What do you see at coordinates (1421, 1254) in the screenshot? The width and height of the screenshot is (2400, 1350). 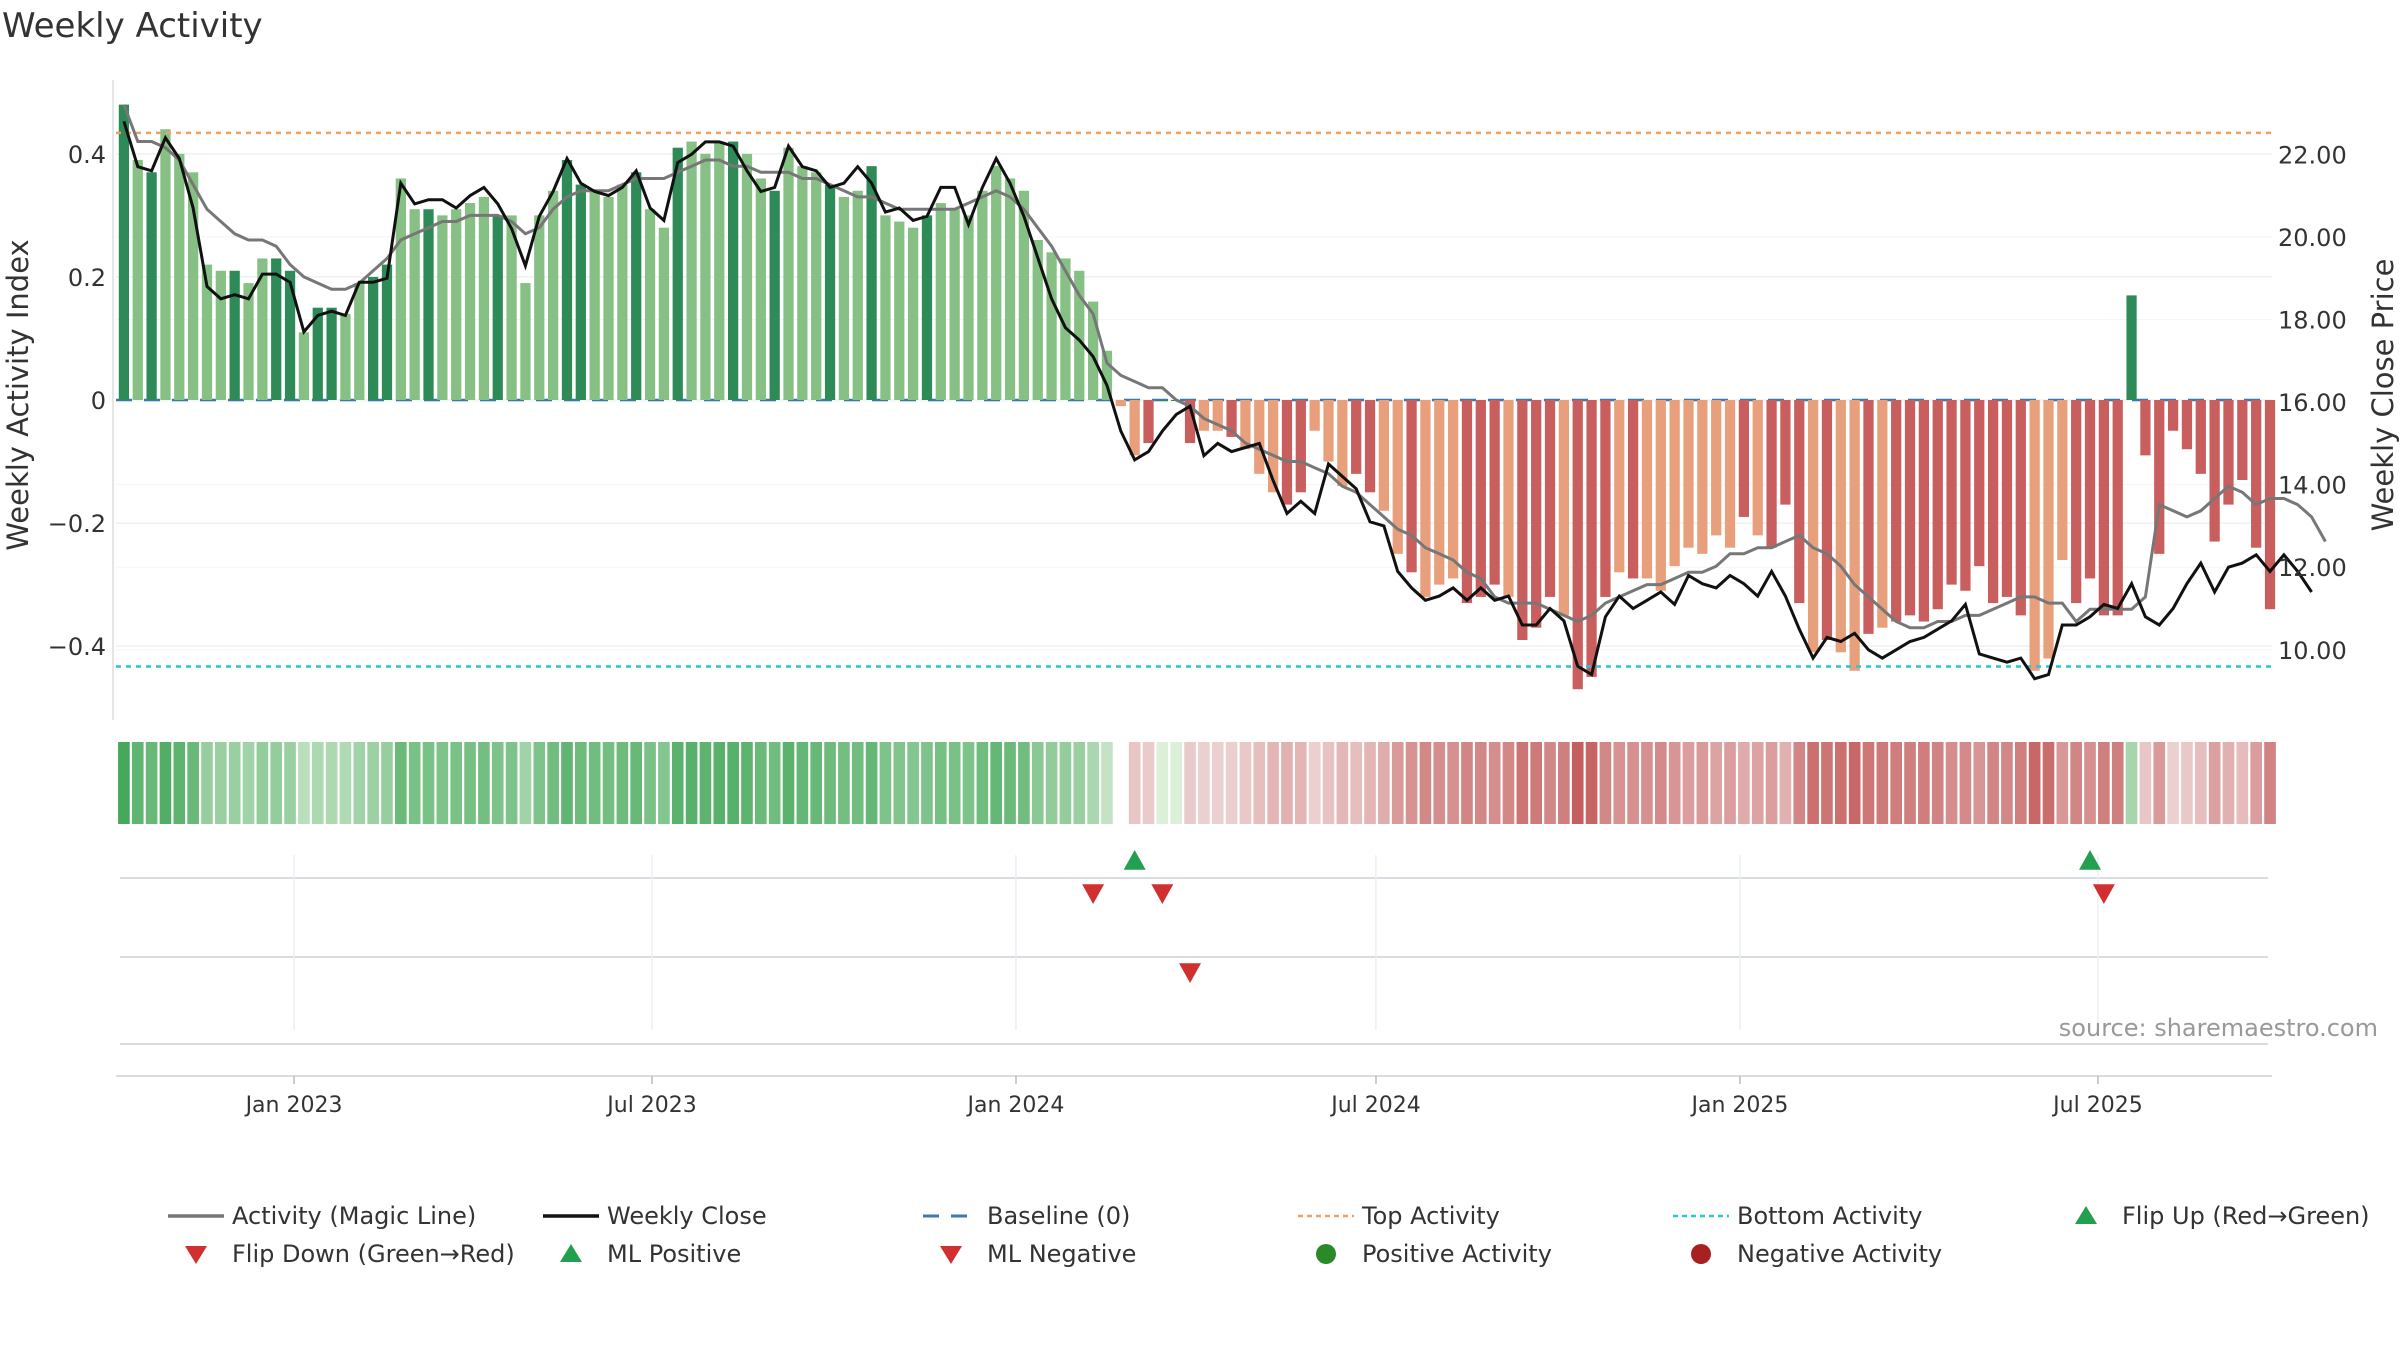 I see `legend-item: Positive Activity` at bounding box center [1421, 1254].